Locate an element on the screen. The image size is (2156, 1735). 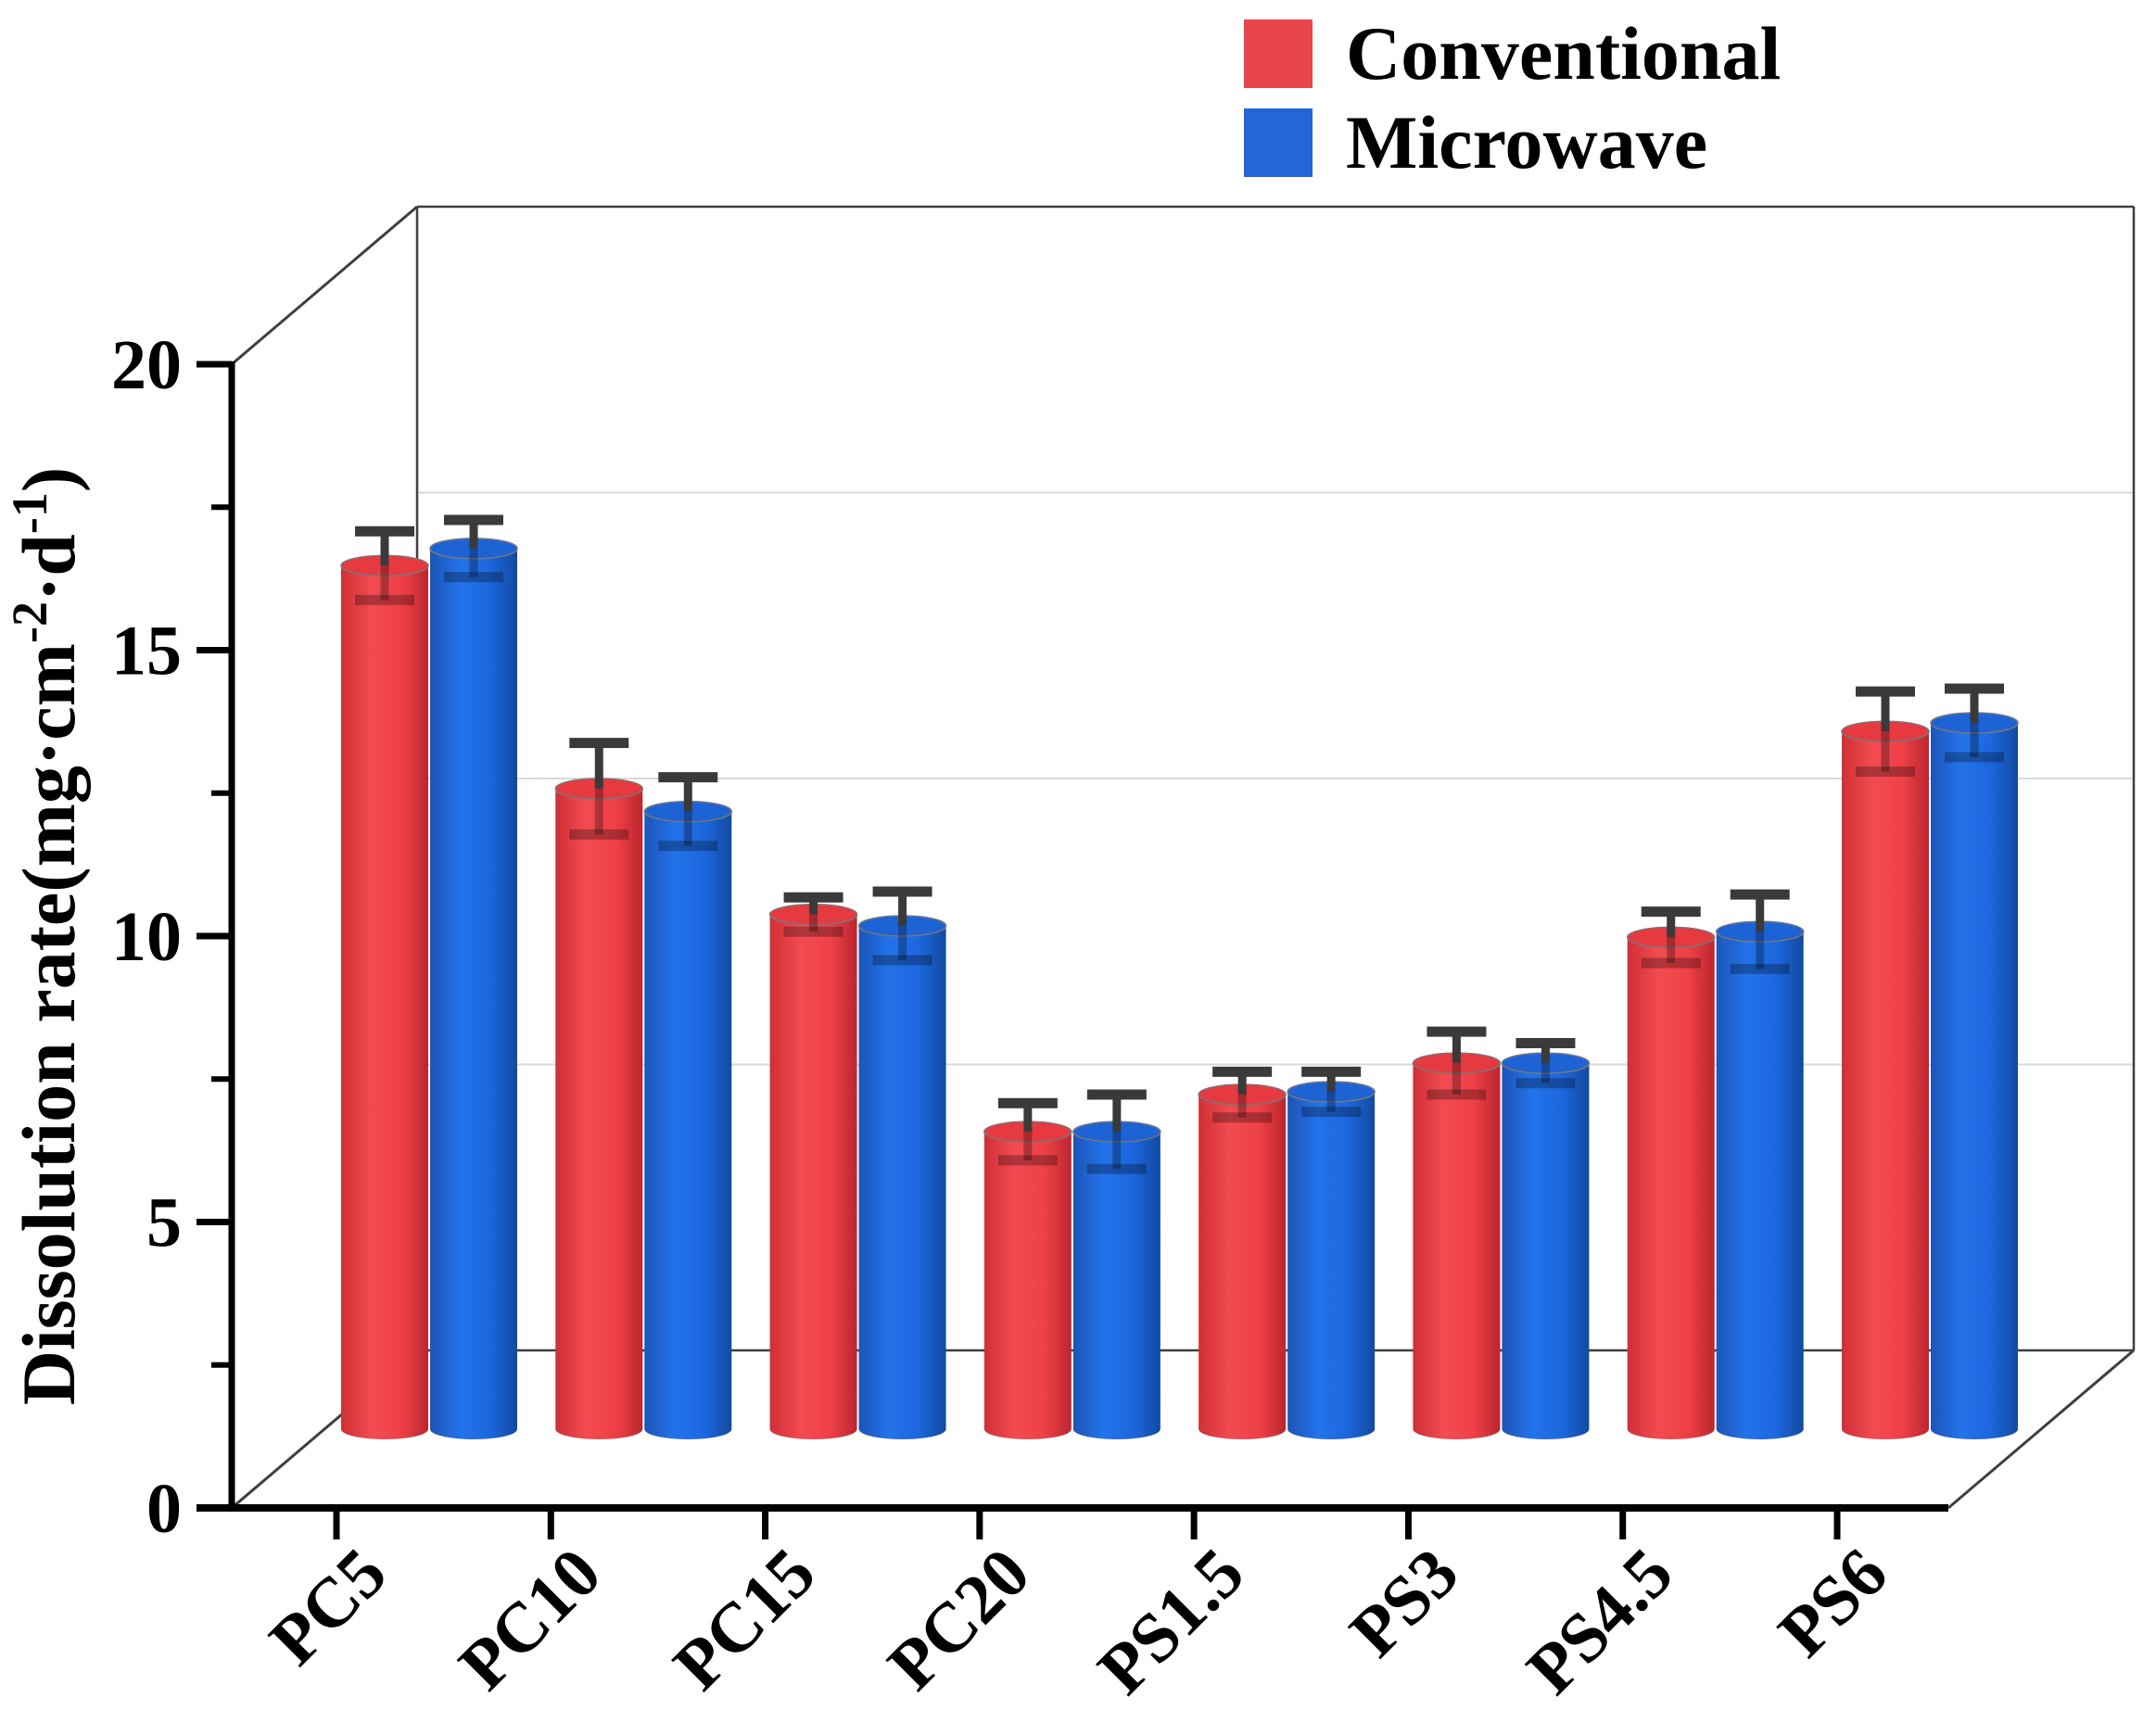
bar-conventional-PS6-body is located at coordinates (1886, 1085).